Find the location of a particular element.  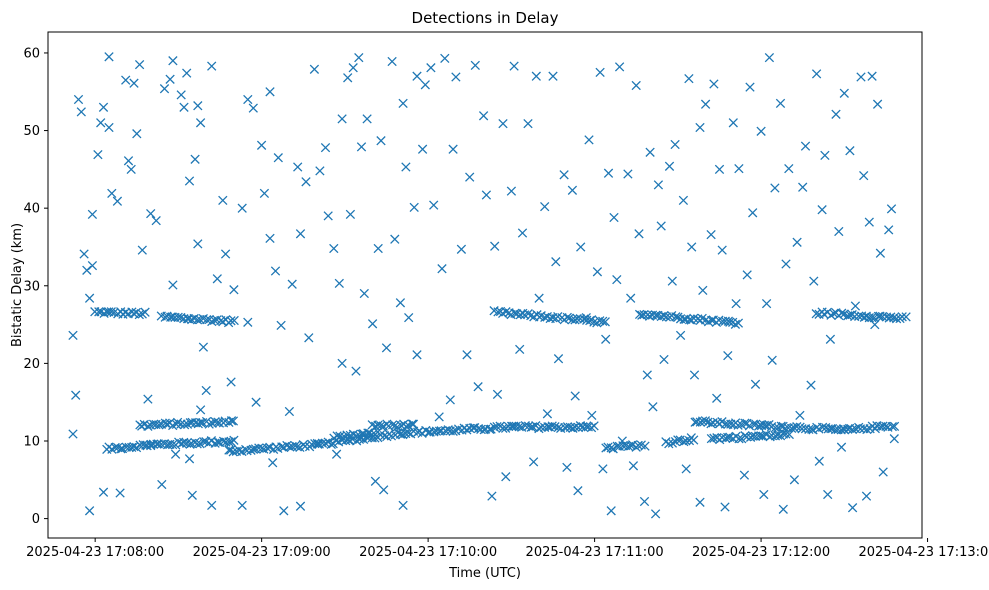

x-tick-label: 2025-04-23 17:11:00 is located at coordinates (595, 552).